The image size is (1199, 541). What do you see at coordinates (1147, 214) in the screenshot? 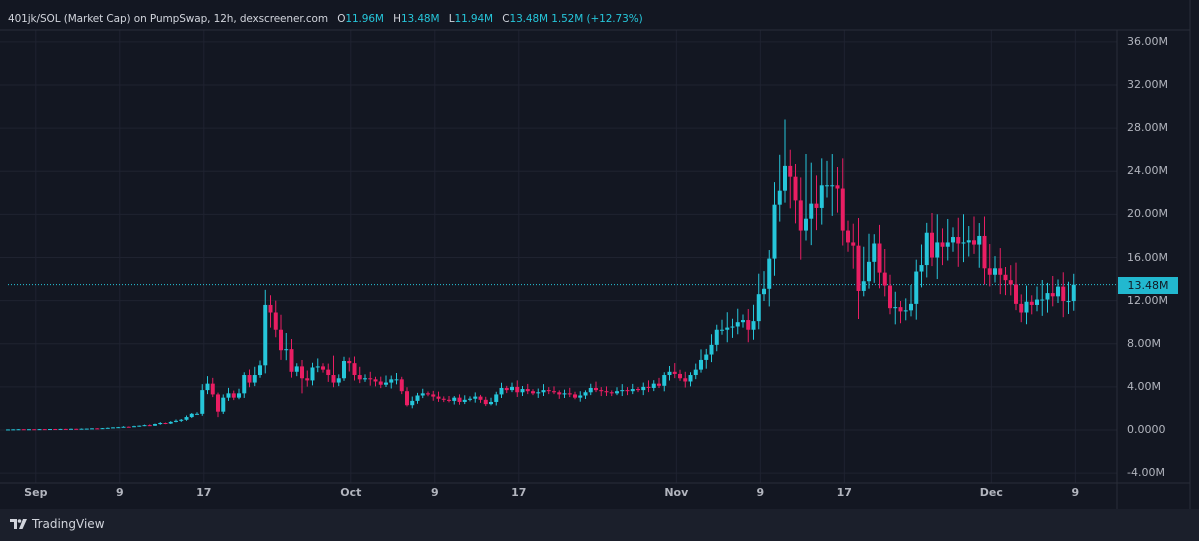
I see `y-tick-label: 20.00M` at bounding box center [1147, 214].